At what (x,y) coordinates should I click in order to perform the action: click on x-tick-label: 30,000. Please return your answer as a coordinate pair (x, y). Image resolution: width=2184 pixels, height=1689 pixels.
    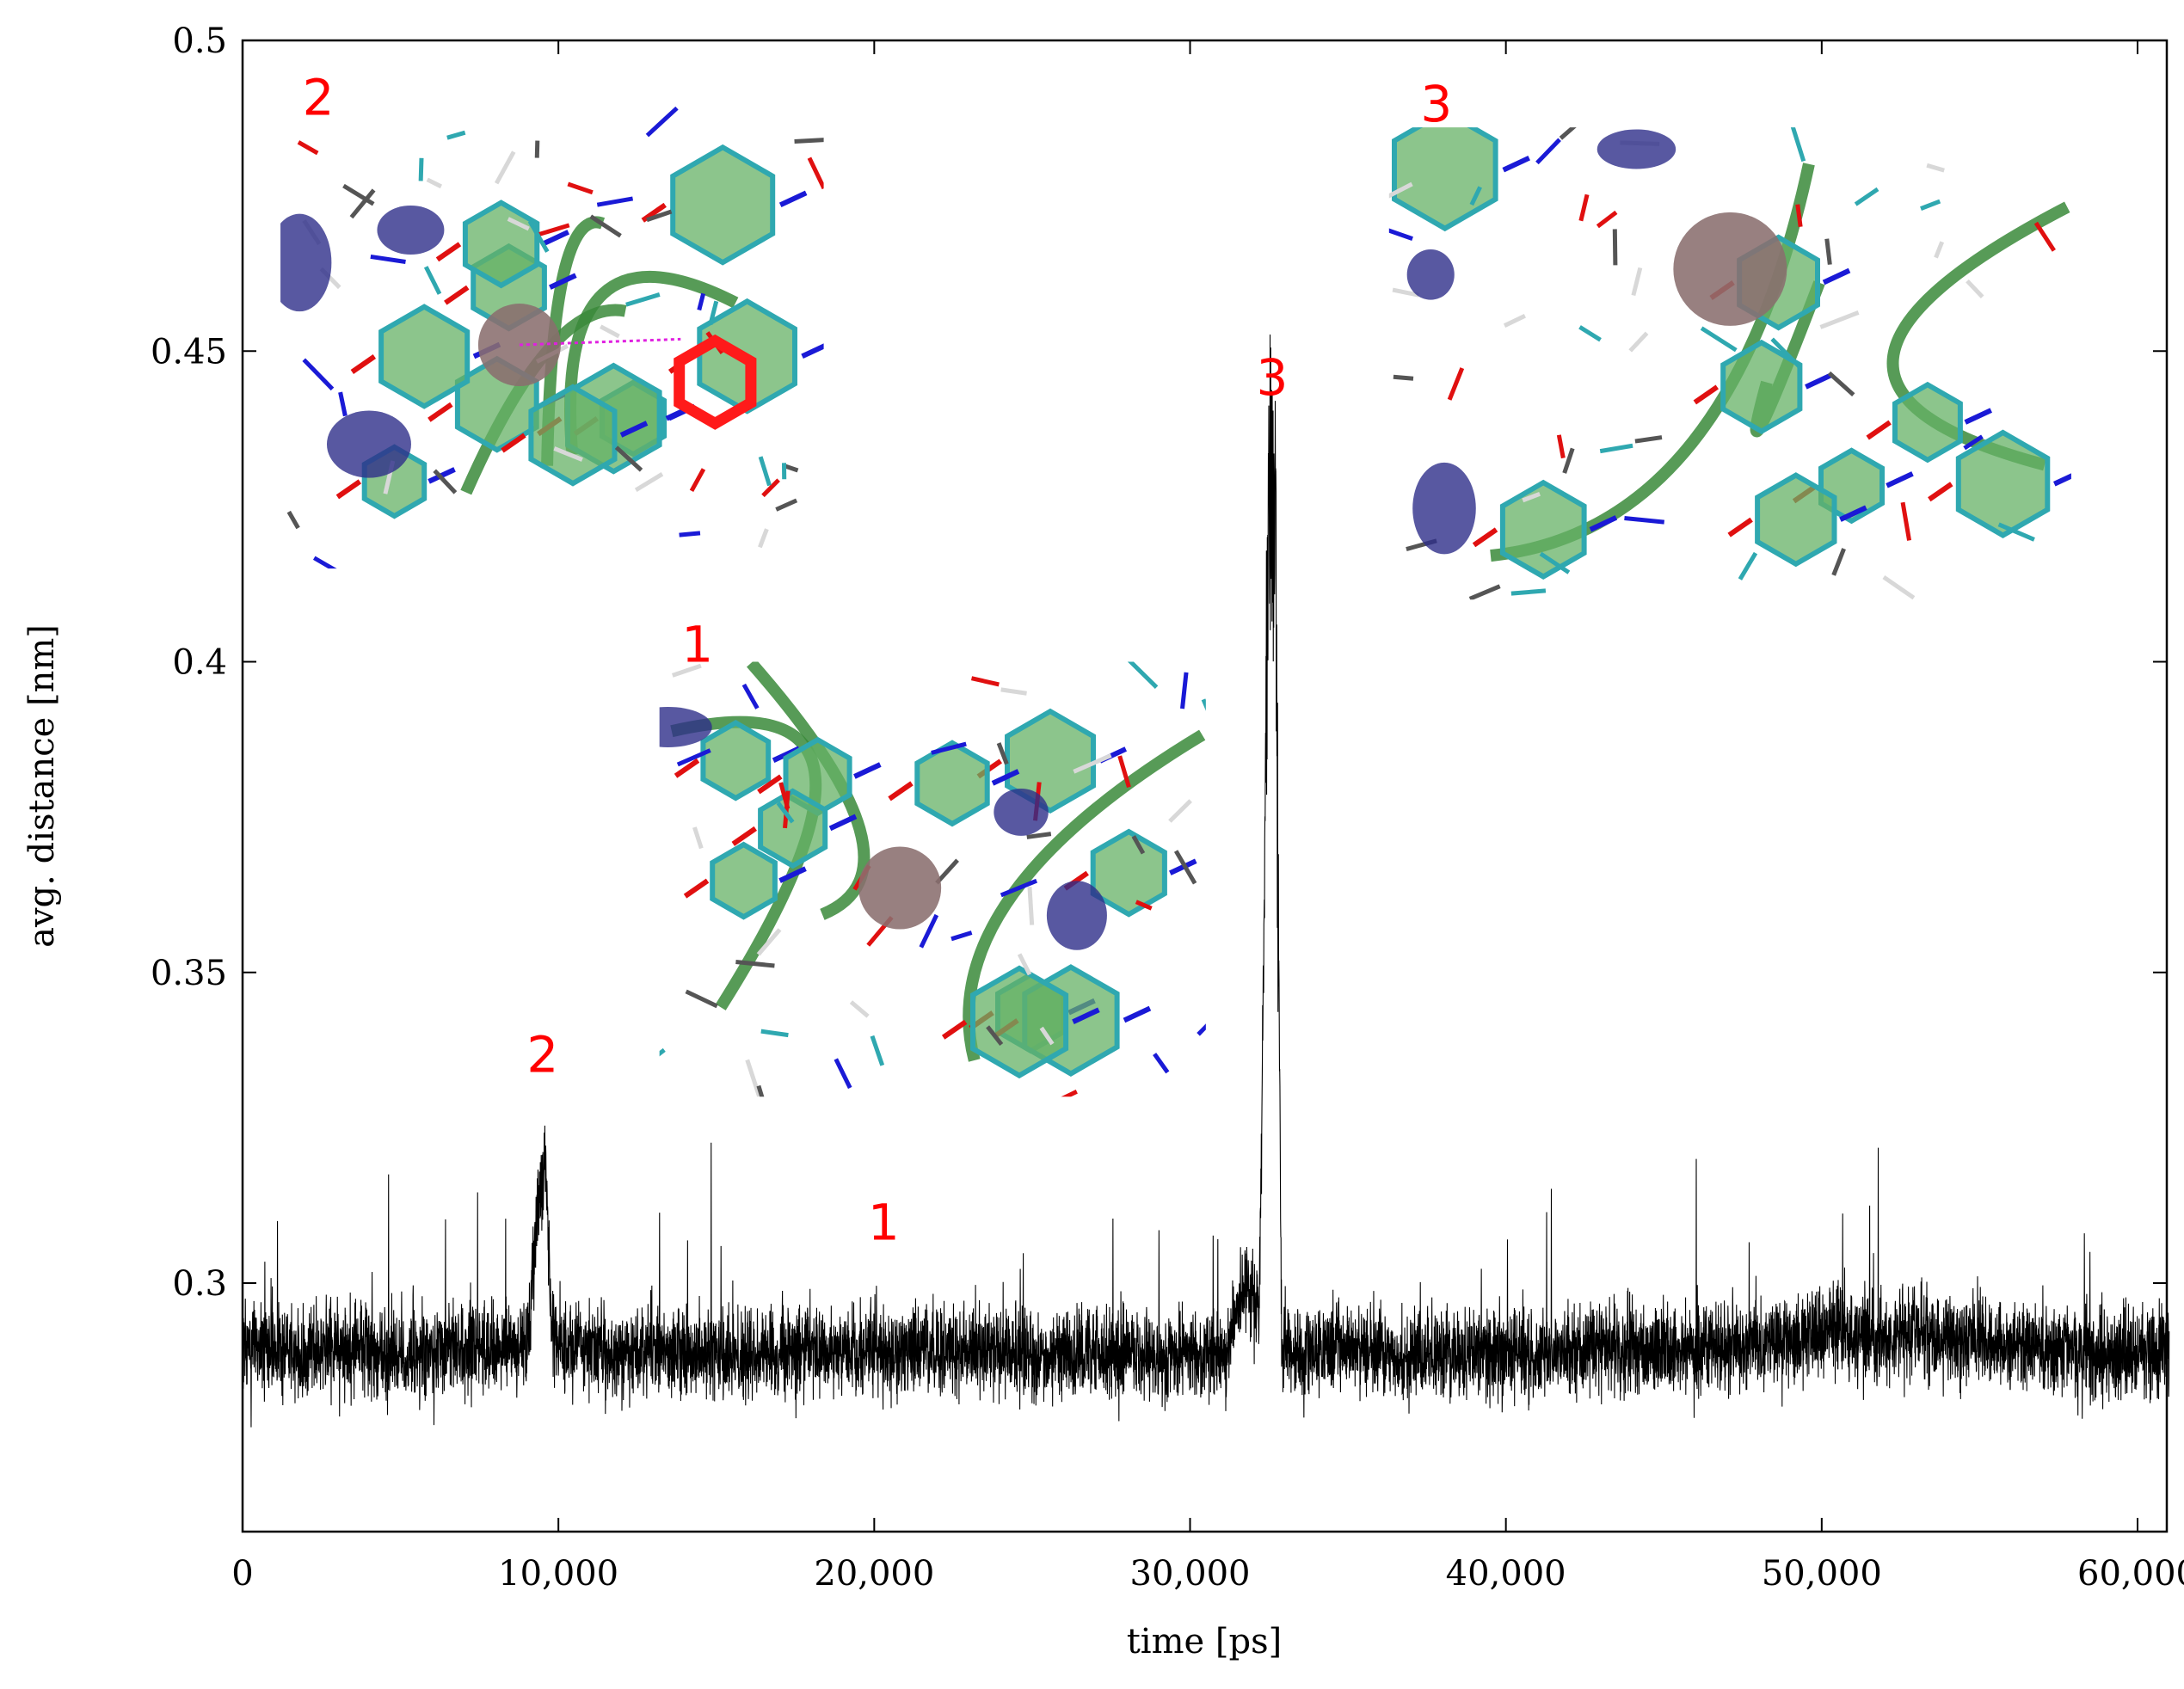
    Looking at the image, I should click on (1191, 1574).